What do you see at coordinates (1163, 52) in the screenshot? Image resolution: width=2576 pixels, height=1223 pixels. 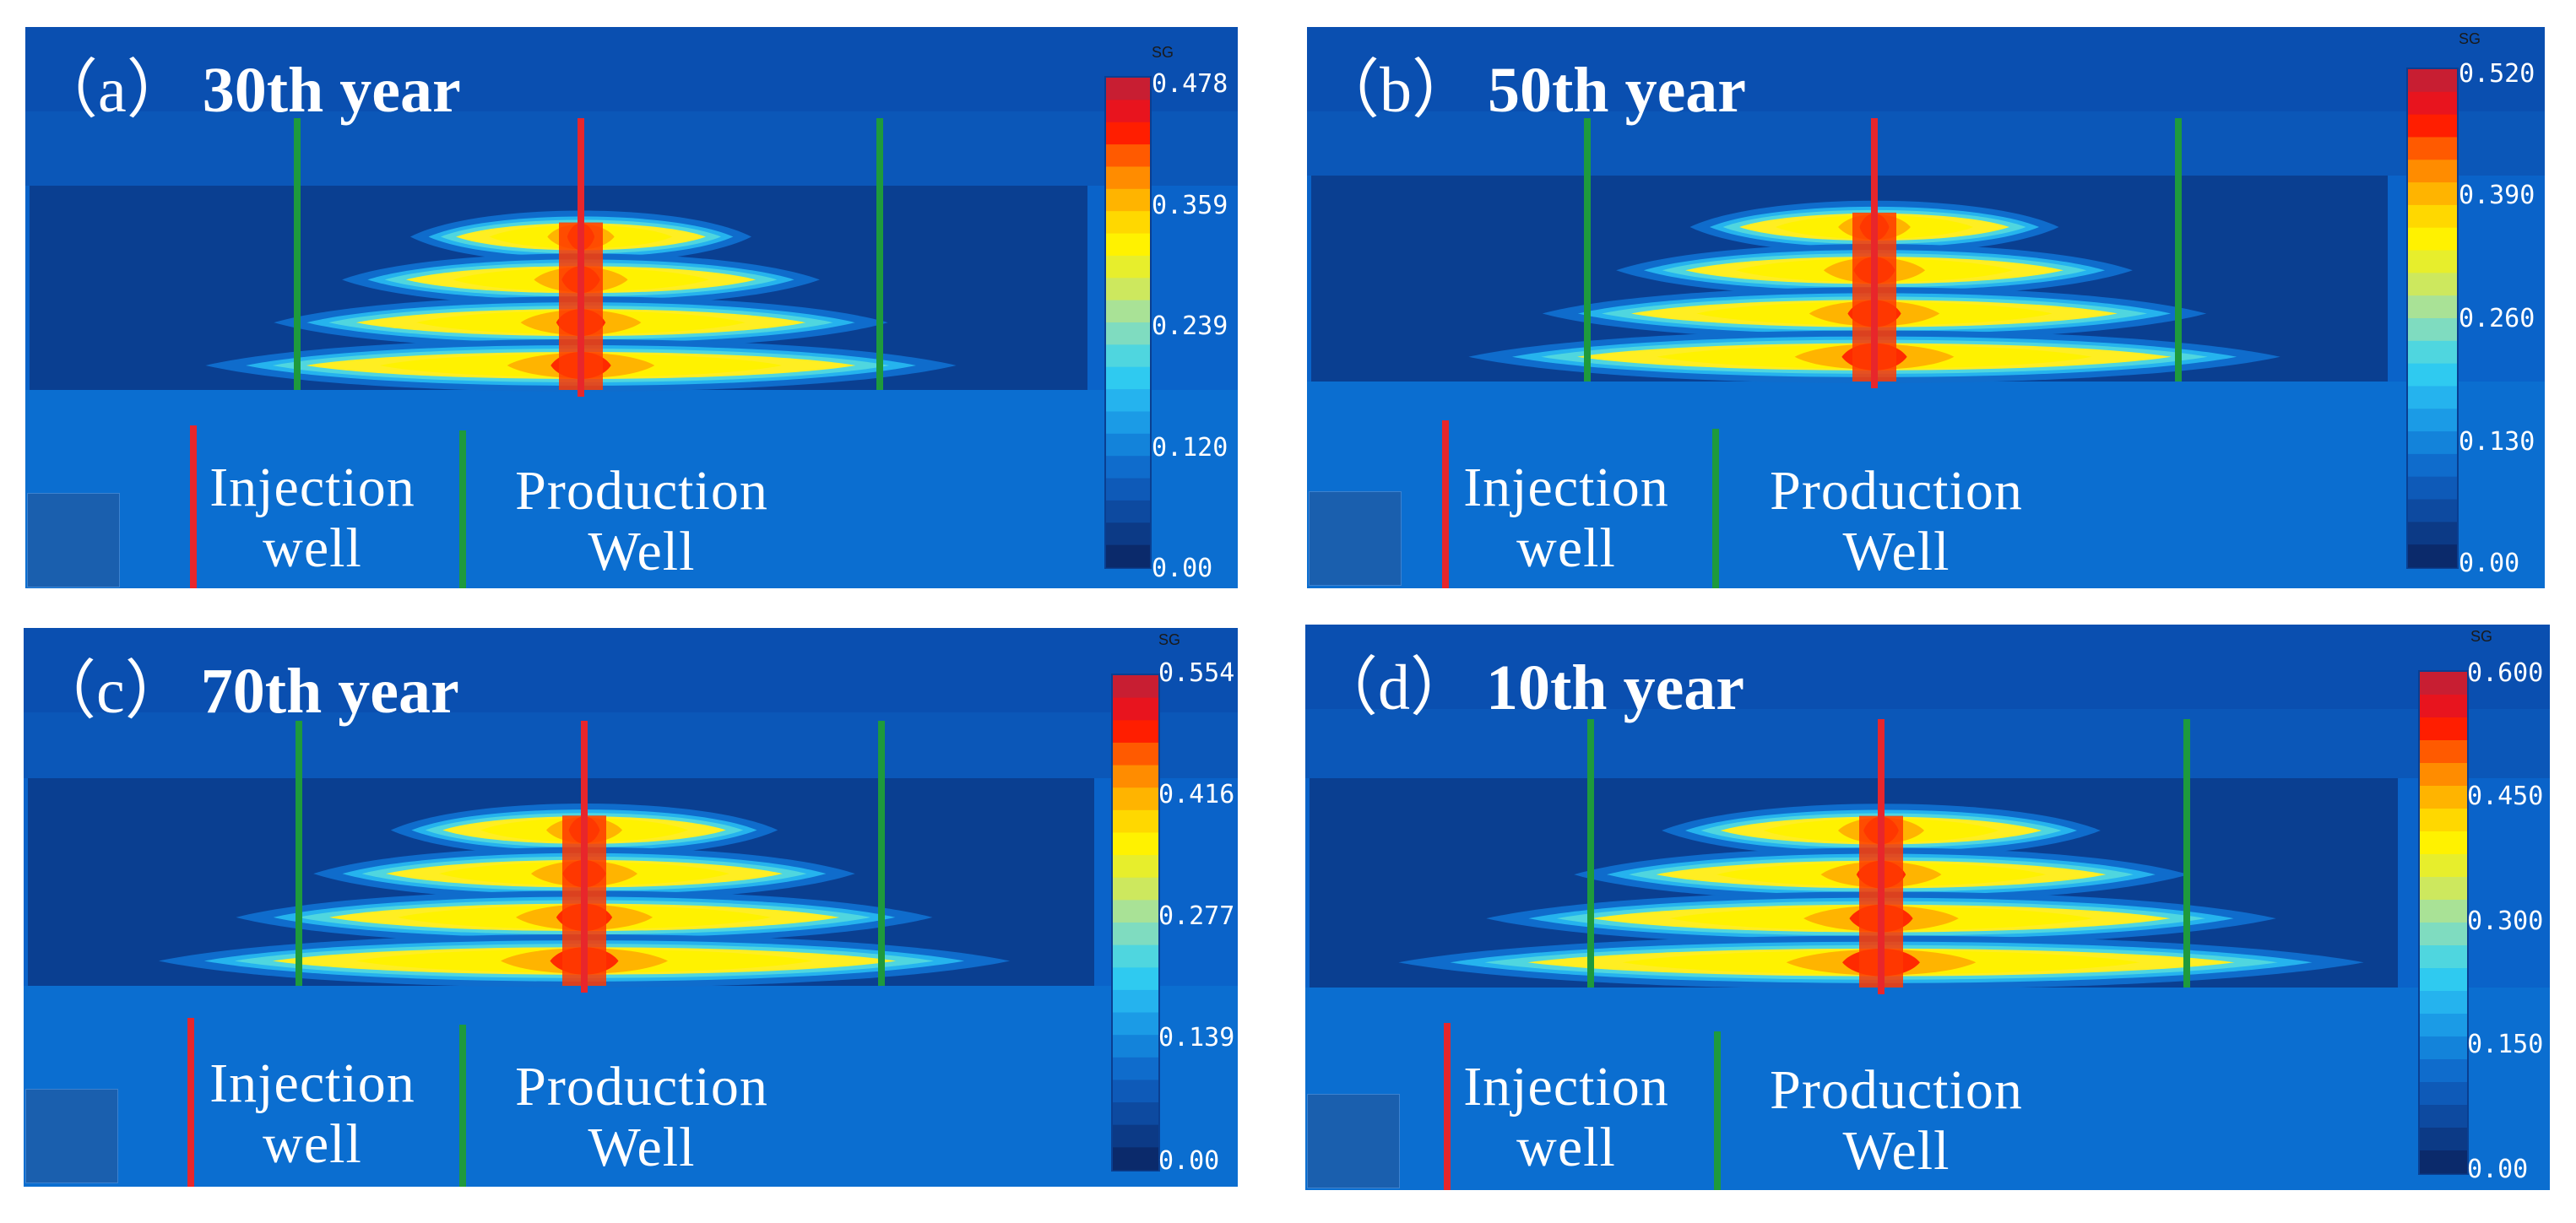 I see `colorbar-title-a: SG` at bounding box center [1163, 52].